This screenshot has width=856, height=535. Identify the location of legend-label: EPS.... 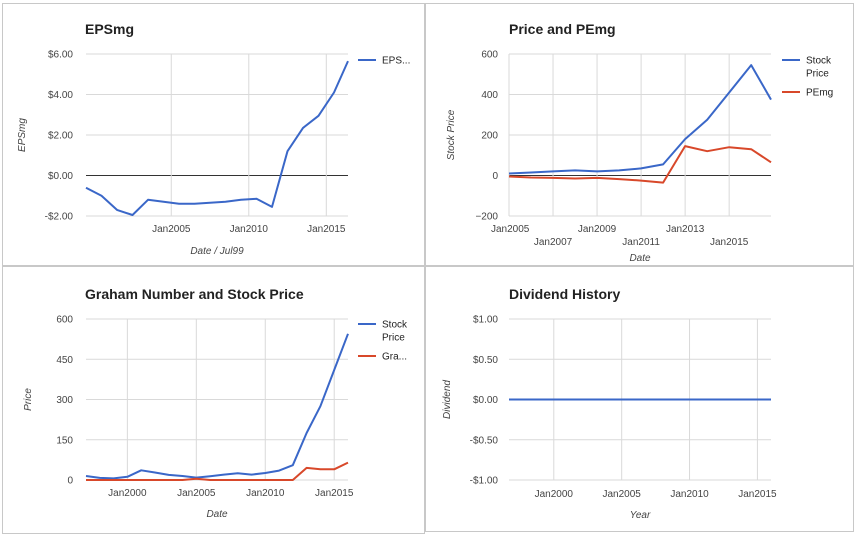
(396, 61).